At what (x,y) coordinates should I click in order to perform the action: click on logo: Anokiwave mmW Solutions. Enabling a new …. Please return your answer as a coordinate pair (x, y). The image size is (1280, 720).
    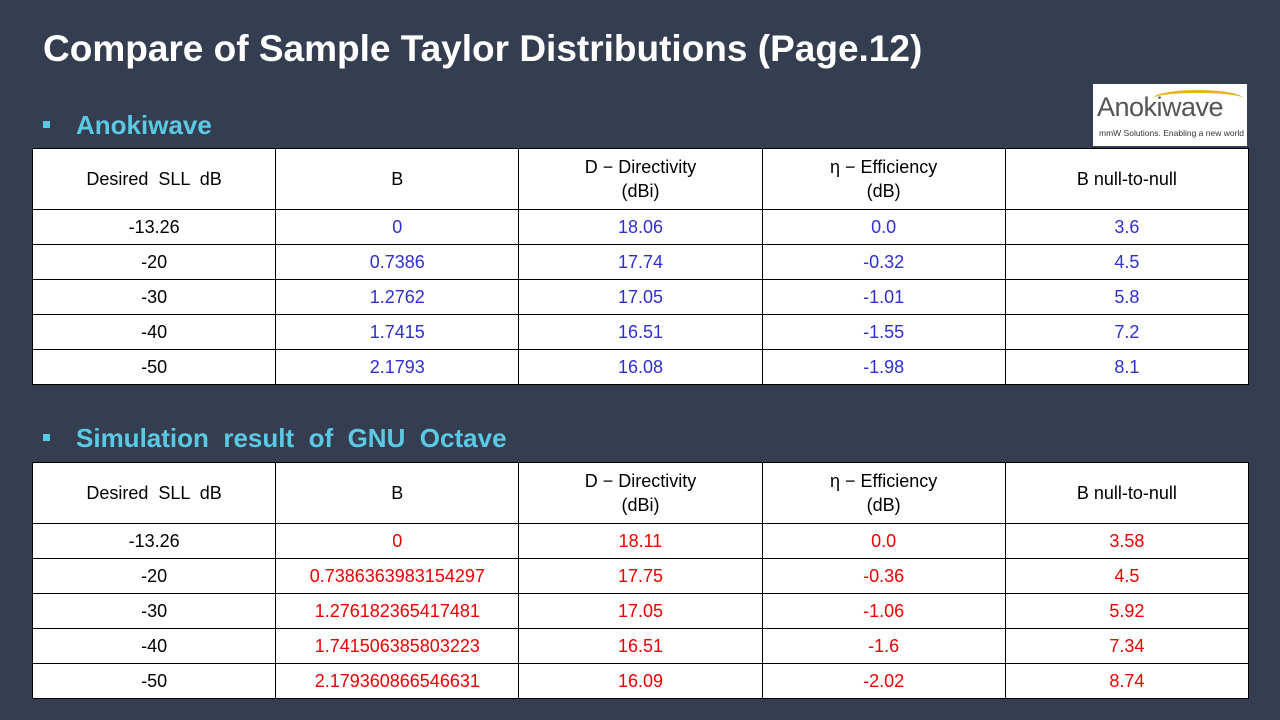
    Looking at the image, I should click on (1170, 115).